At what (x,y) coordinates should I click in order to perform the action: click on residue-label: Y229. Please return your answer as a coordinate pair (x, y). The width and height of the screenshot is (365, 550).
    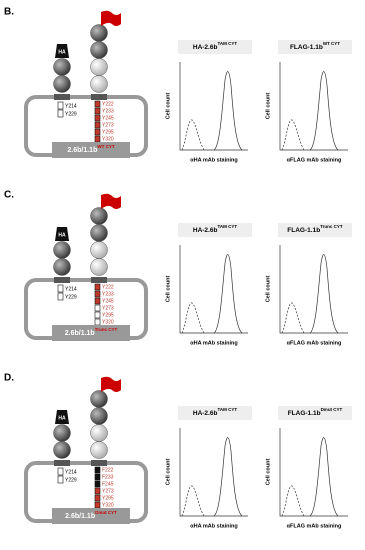
    Looking at the image, I should click on (71, 480).